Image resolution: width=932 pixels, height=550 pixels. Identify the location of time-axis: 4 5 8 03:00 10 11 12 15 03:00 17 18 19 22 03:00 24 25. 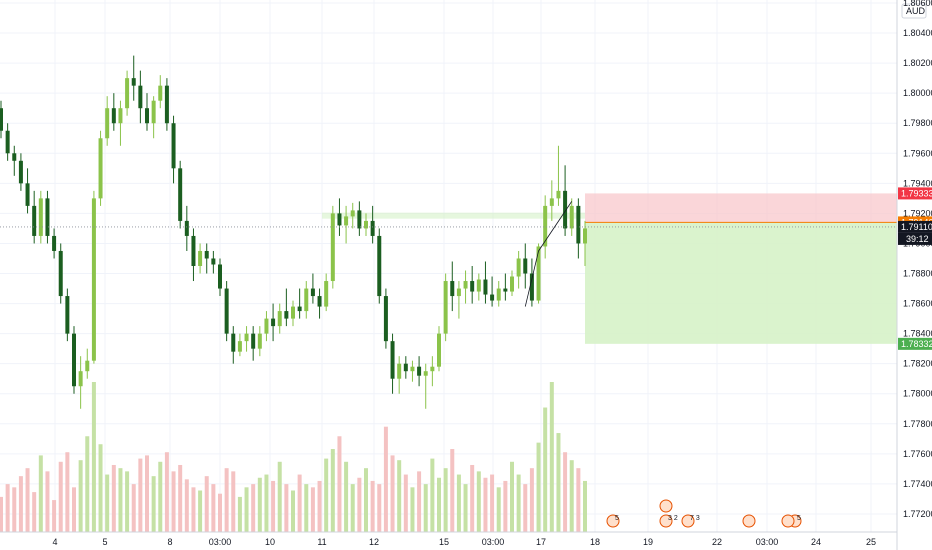
(448, 539).